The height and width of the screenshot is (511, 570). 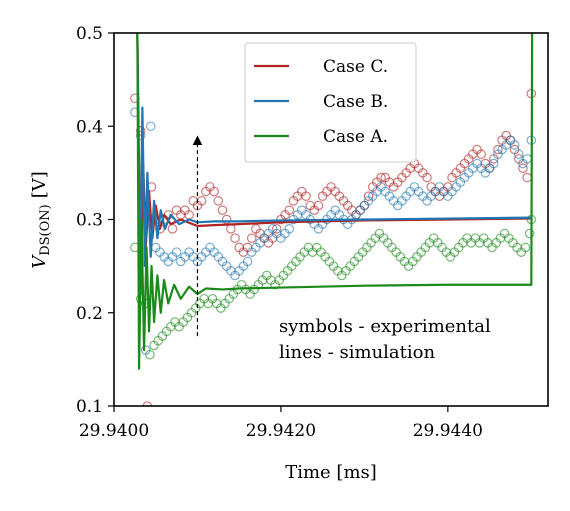 I want to click on y-ticks: 0.1 0.2 0.3 0.4 0.5, so click(x=95, y=220).